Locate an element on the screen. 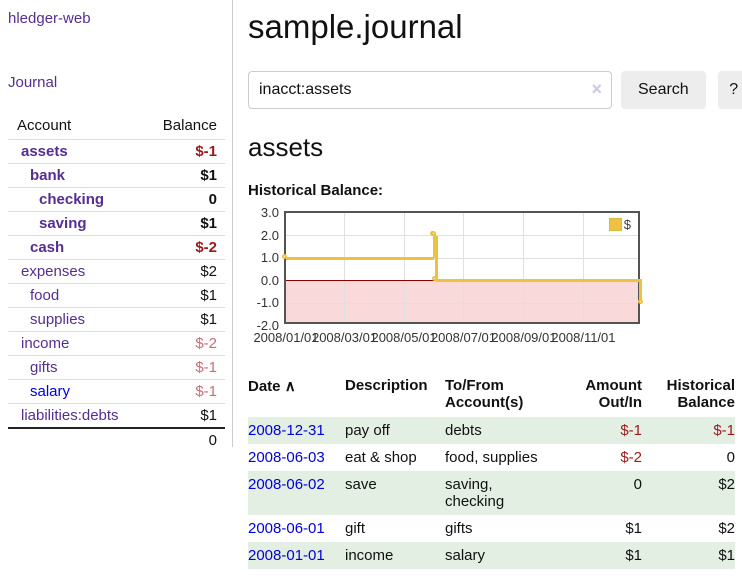 Image resolution: width=742 pixels, height=582 pixels. chart-y-tick-label: -1.0 is located at coordinates (267, 303).